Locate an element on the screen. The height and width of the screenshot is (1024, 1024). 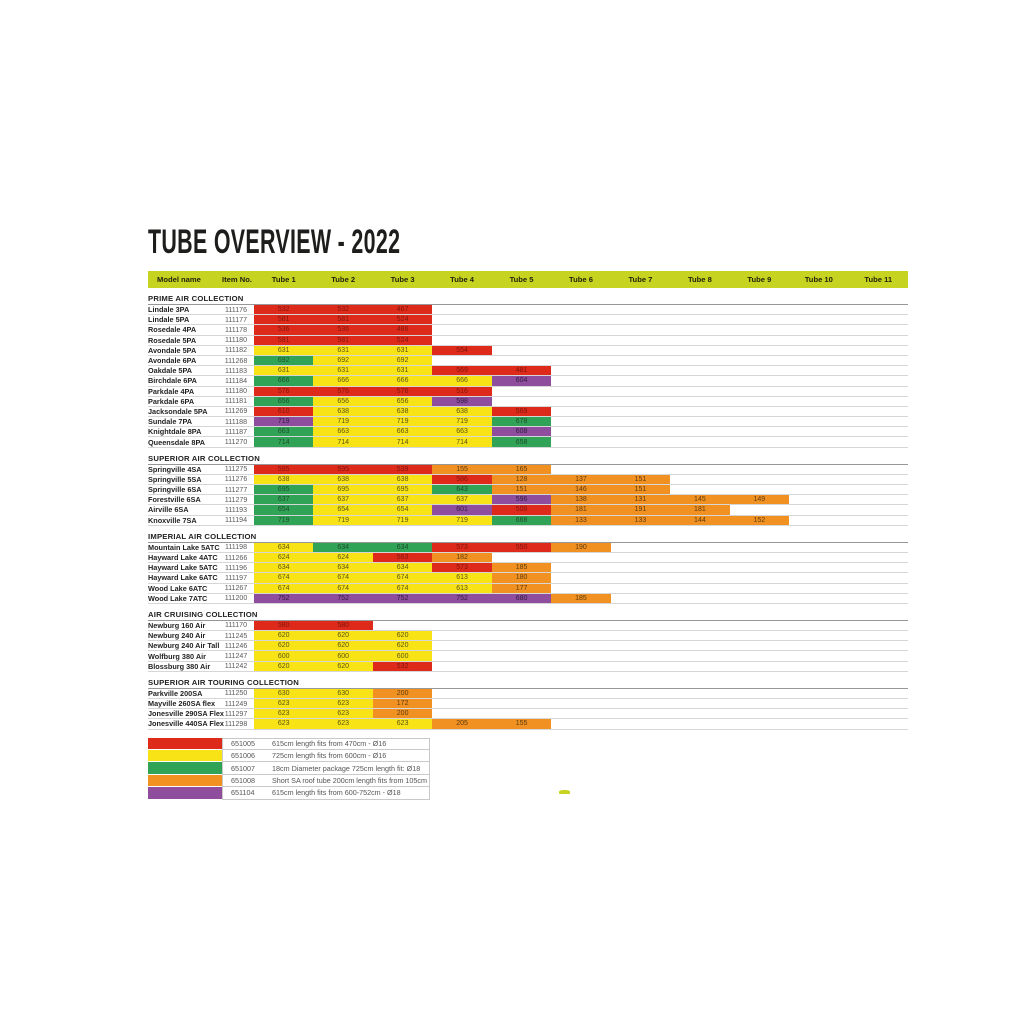
tube-cell: 181 is located at coordinates (581, 510).